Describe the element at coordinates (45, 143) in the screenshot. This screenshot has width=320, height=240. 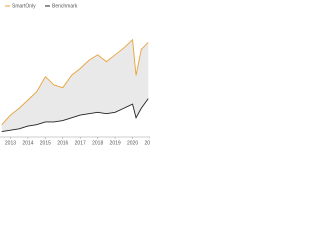
I see `x-tick-label: 2015` at that location.